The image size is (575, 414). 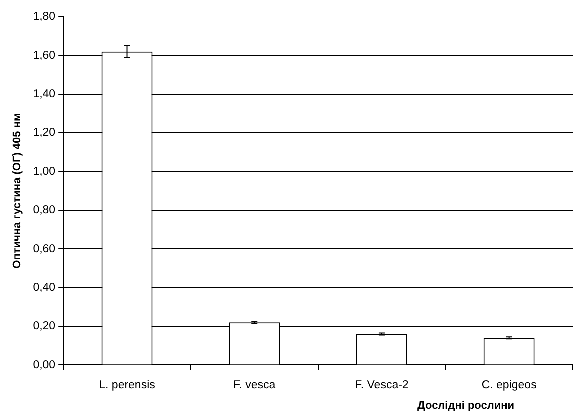 What do you see at coordinates (44, 133) in the screenshot?
I see `y-tick-label: 1,20` at bounding box center [44, 133].